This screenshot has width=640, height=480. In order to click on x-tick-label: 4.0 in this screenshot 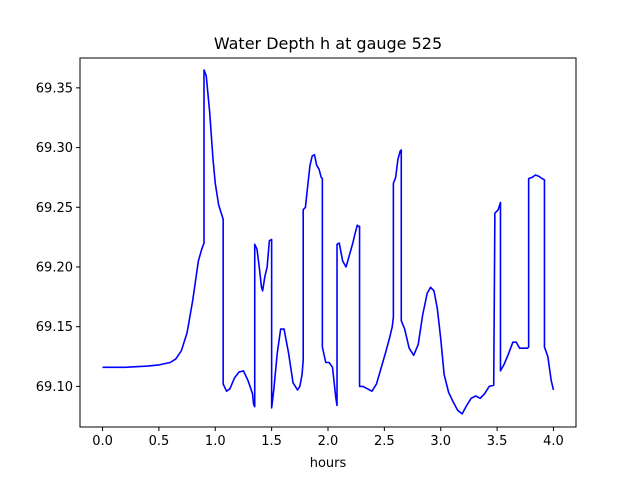, I will do `click(553, 441)`.